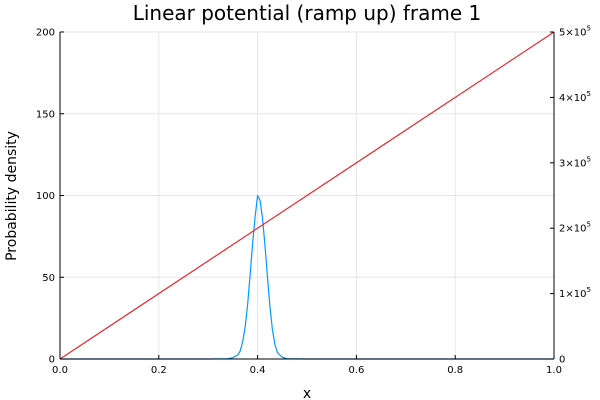 The width and height of the screenshot is (600, 400). Describe the element at coordinates (45, 114) in the screenshot. I see `y-tick-label: 150` at that location.